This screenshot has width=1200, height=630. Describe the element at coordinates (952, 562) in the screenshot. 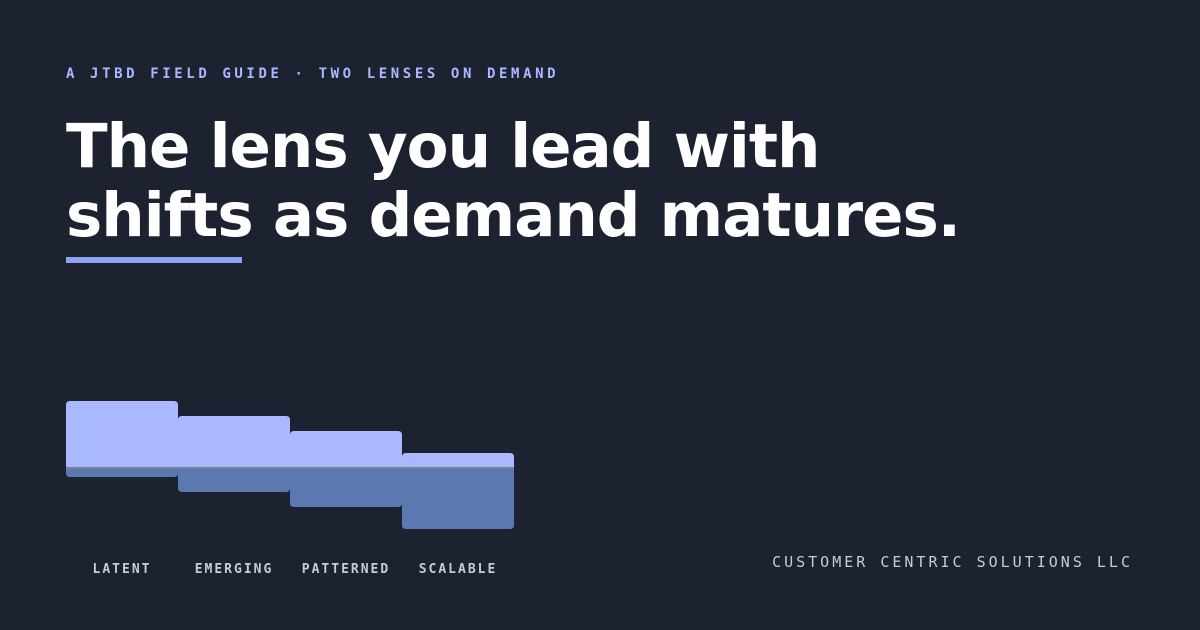

I see `footer: CUSTOMER CENTRIC SOLUTIONS LLC` at that location.